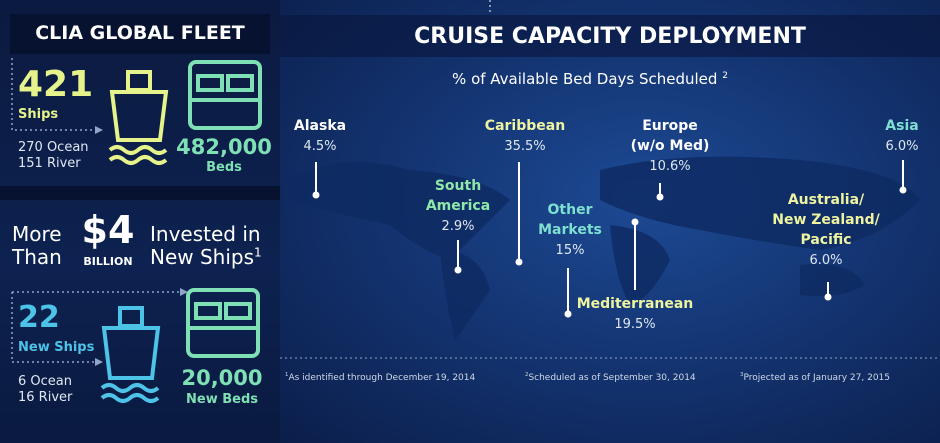 This screenshot has height=443, width=940. Describe the element at coordinates (320, 146) in the screenshot. I see `region-value: 4.5%` at that location.